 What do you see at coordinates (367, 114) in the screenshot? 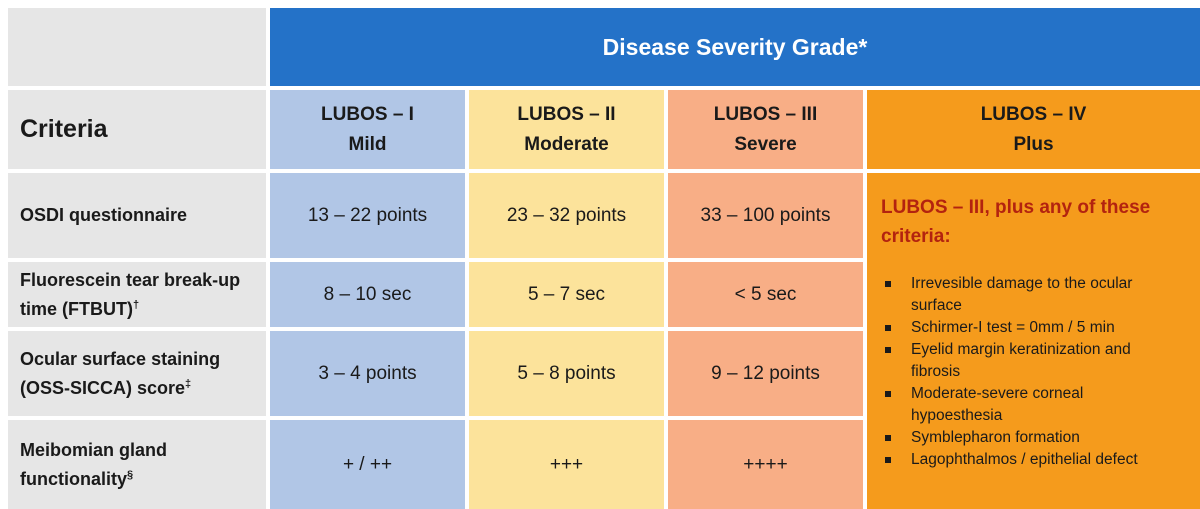
I see `grade-name: LUBOS – I` at bounding box center [367, 114].